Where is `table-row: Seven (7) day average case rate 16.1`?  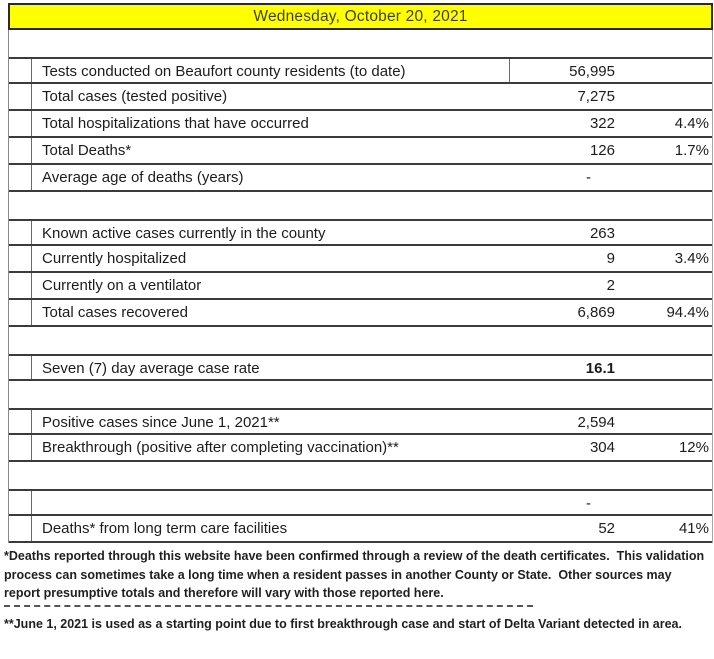 table-row: Seven (7) day average case rate 16.1 is located at coordinates (360, 367).